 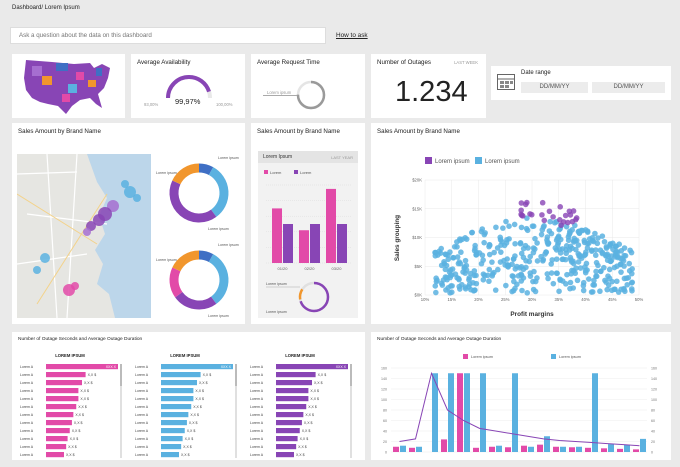 I want to click on breadcrumb: Dashboard/ Lorem Ipsum, so click(x=46, y=8).